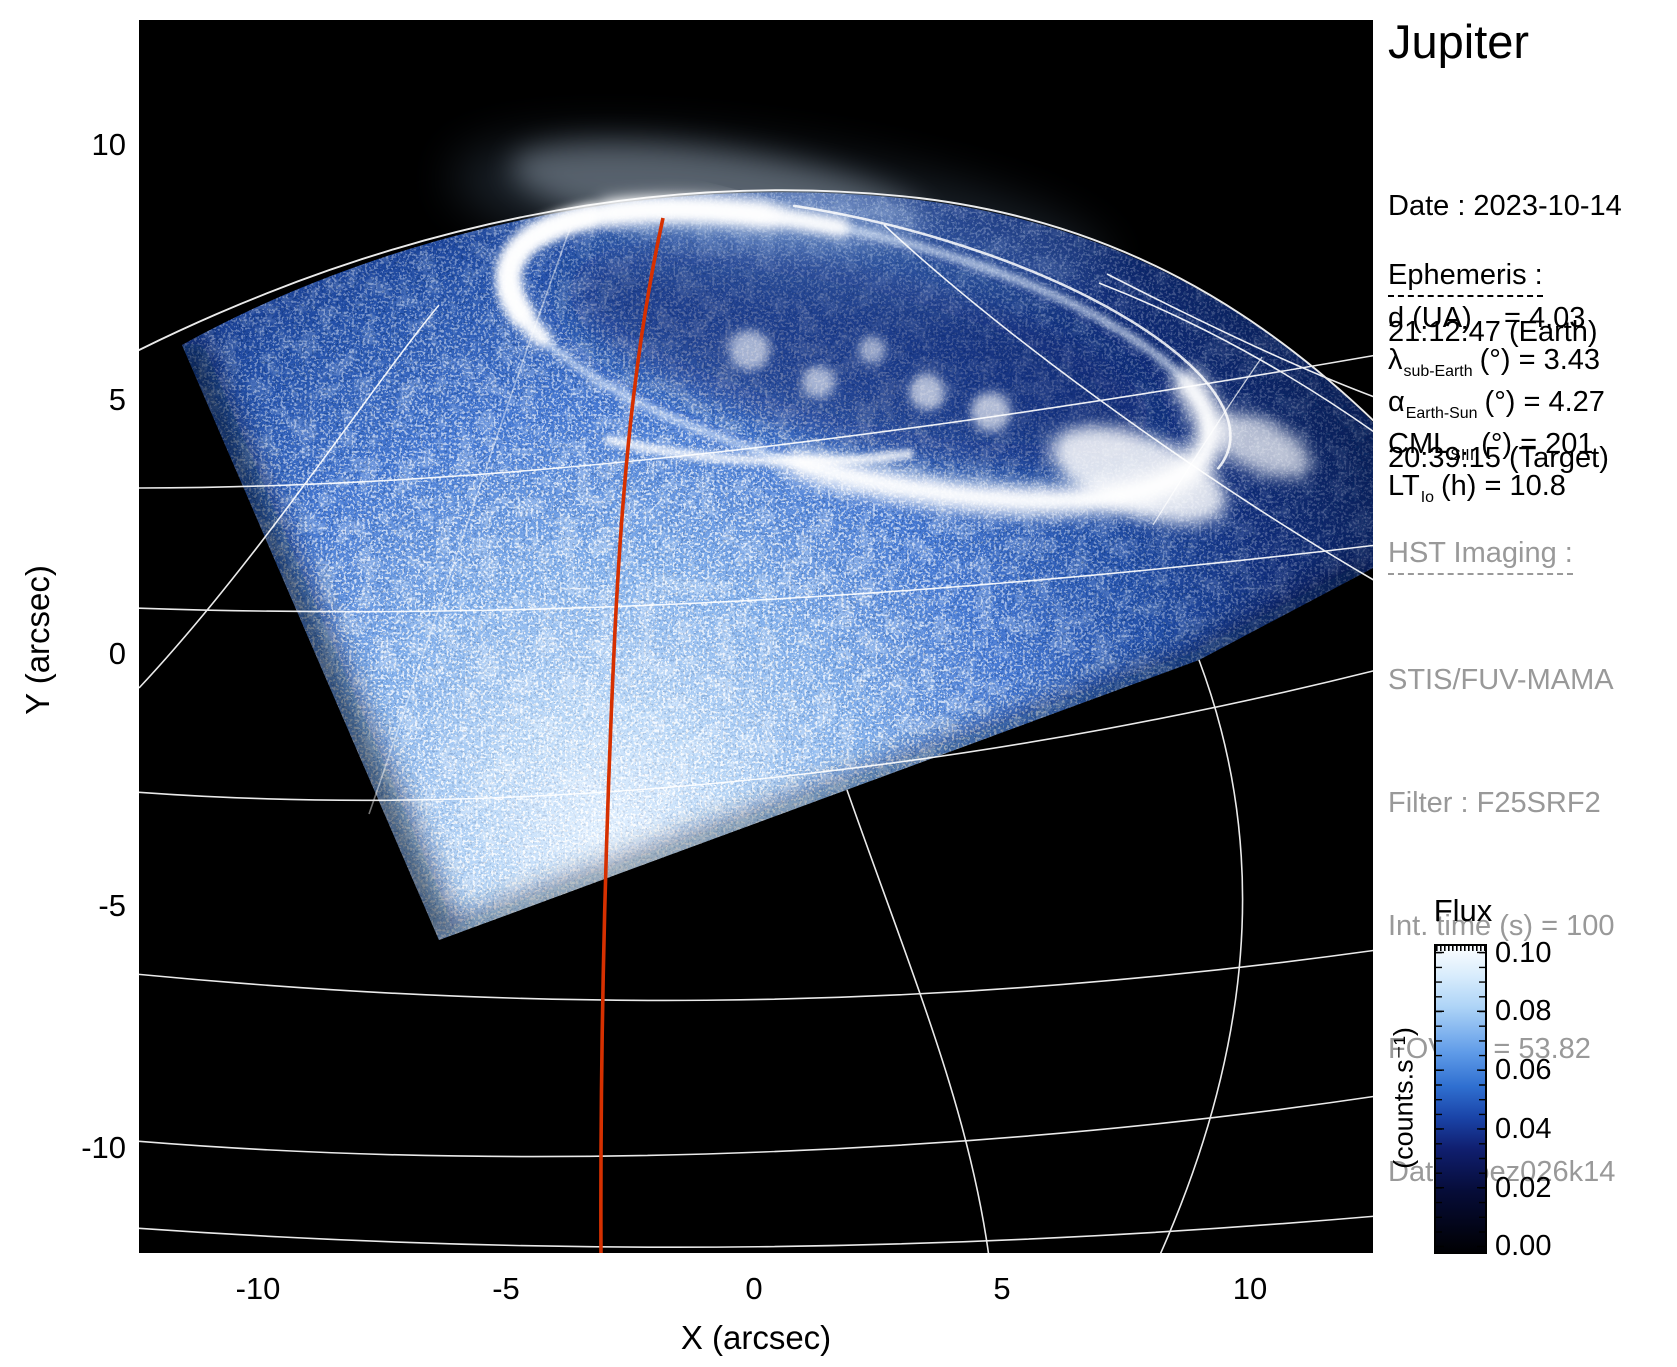  What do you see at coordinates (1523, 1129) in the screenshot?
I see `colorbar-tick-label: 0.04` at bounding box center [1523, 1129].